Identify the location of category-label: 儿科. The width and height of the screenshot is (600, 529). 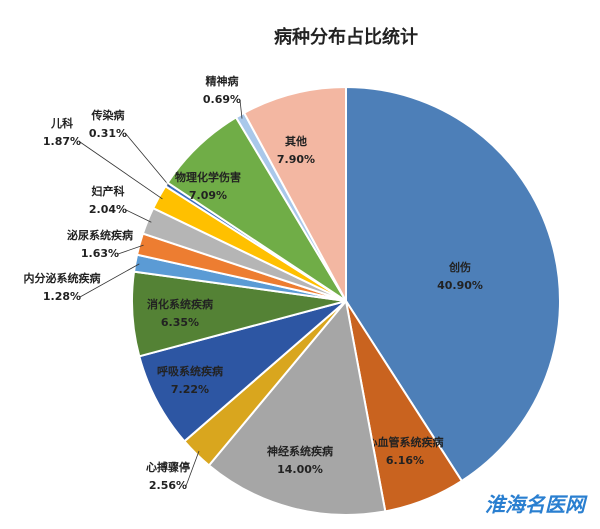
(61, 123).